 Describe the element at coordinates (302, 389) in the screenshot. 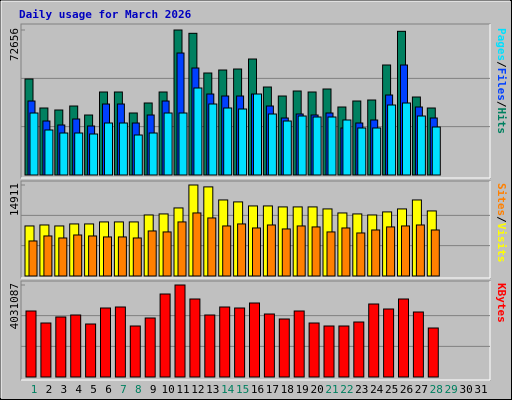

I see `x-tick-label: 19` at that location.